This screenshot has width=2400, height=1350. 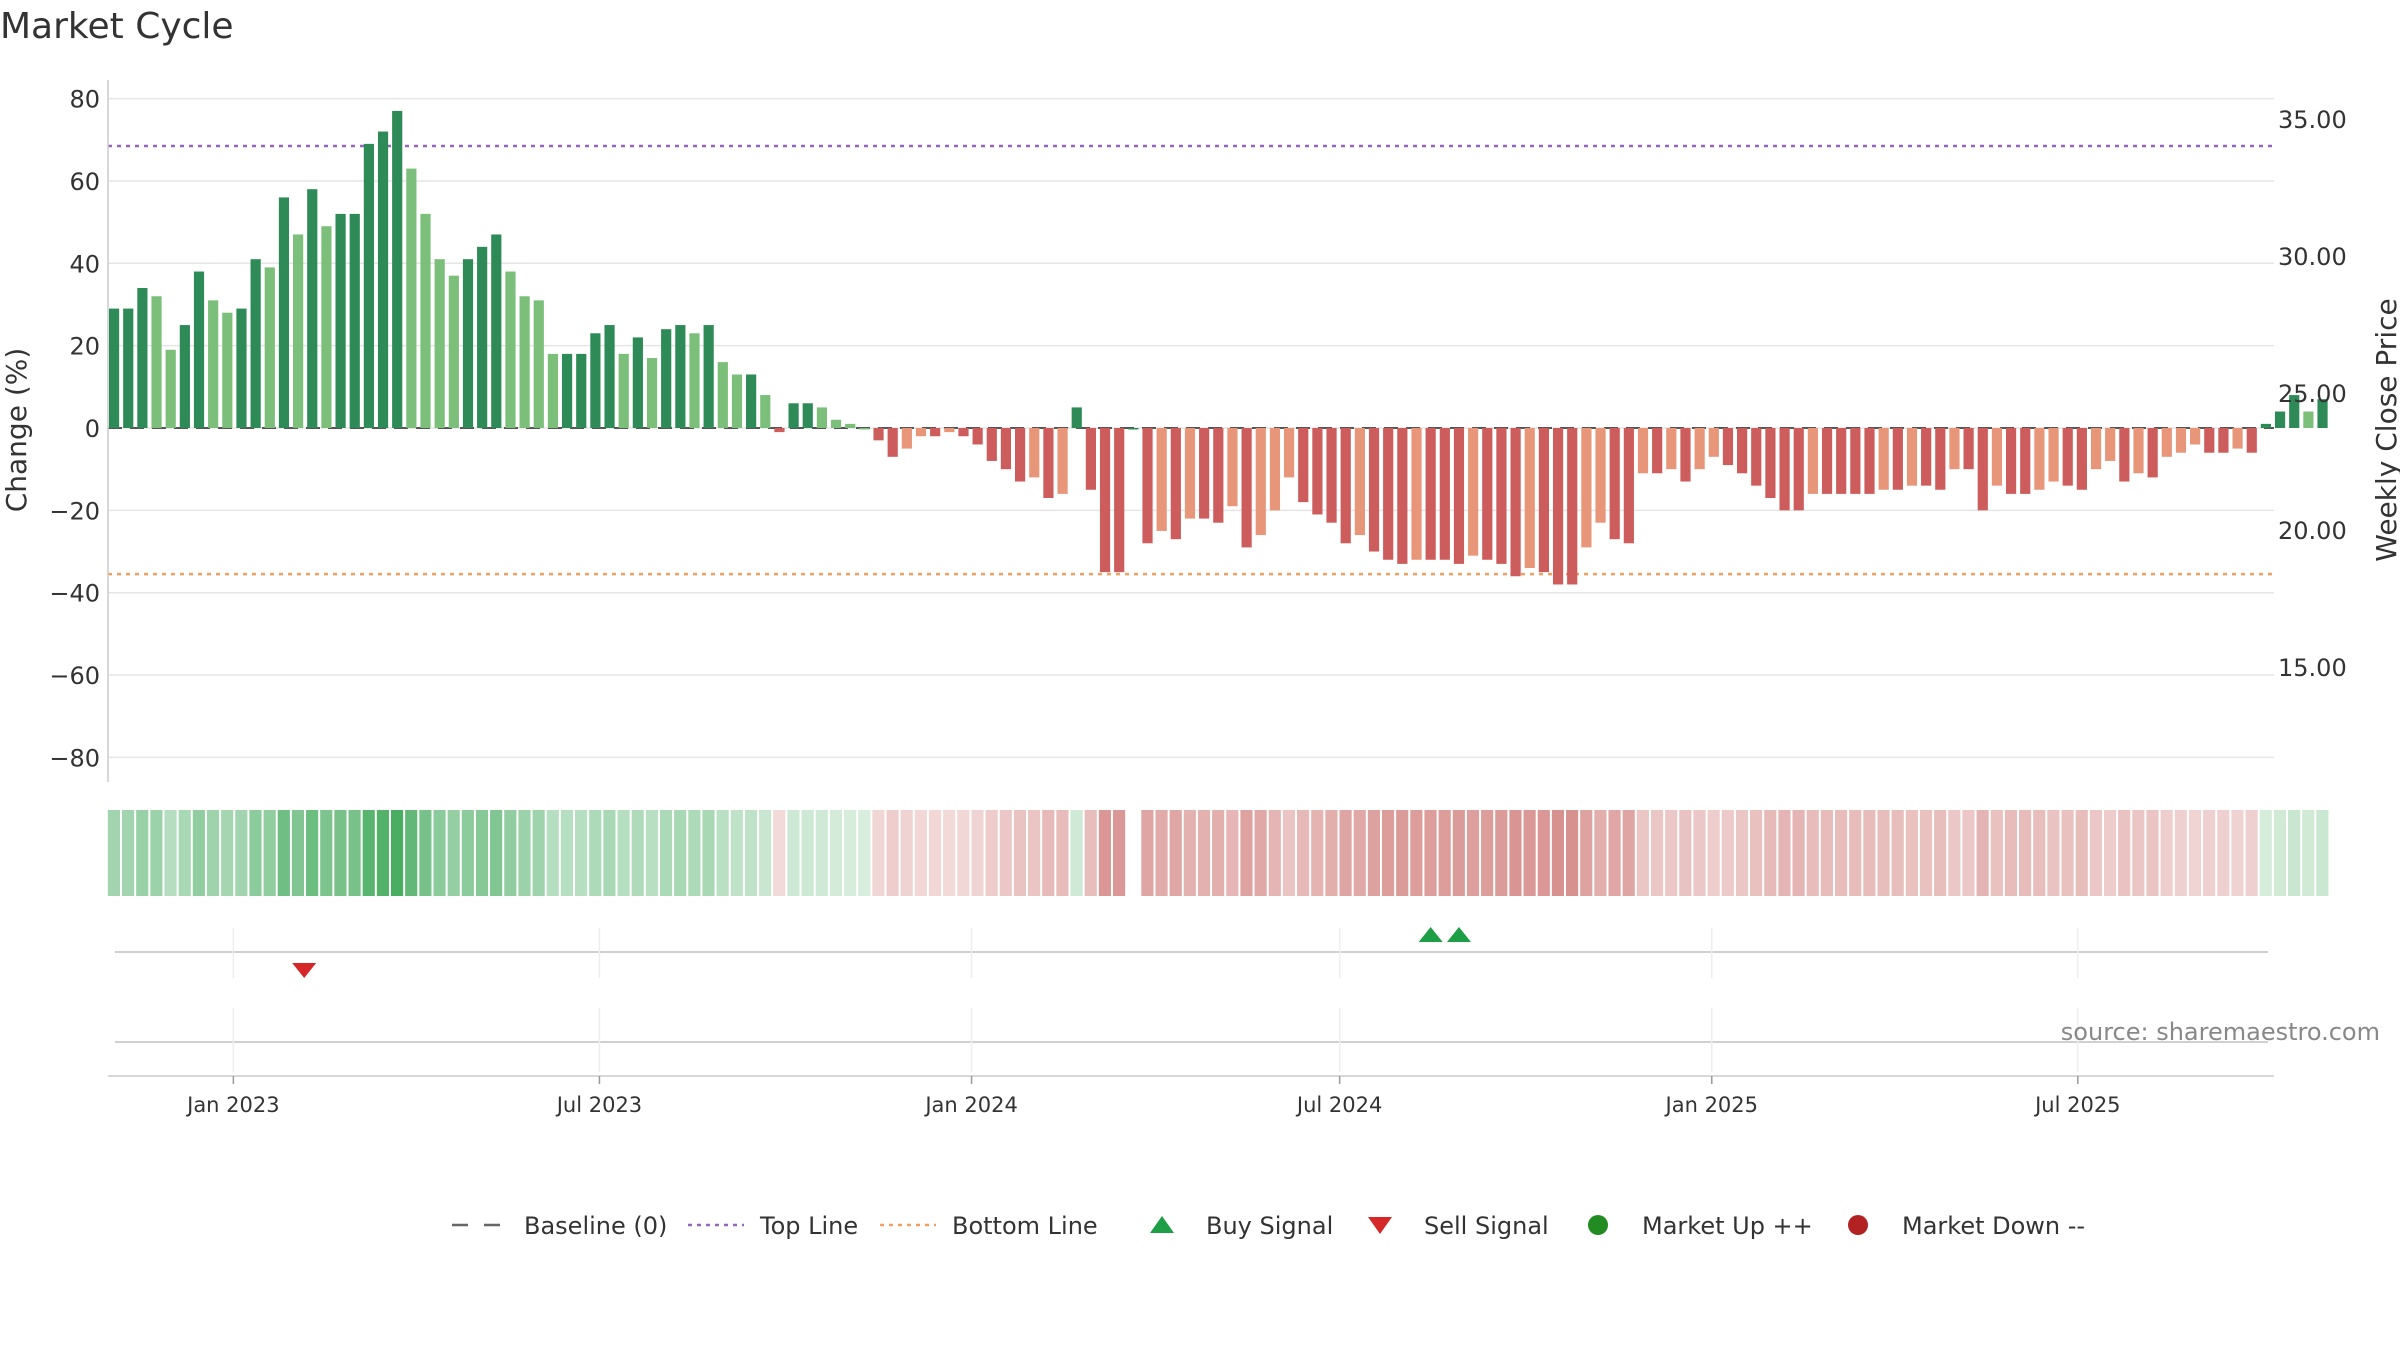 What do you see at coordinates (1241, 1226) in the screenshot?
I see `legend-item: Buy Signal` at bounding box center [1241, 1226].